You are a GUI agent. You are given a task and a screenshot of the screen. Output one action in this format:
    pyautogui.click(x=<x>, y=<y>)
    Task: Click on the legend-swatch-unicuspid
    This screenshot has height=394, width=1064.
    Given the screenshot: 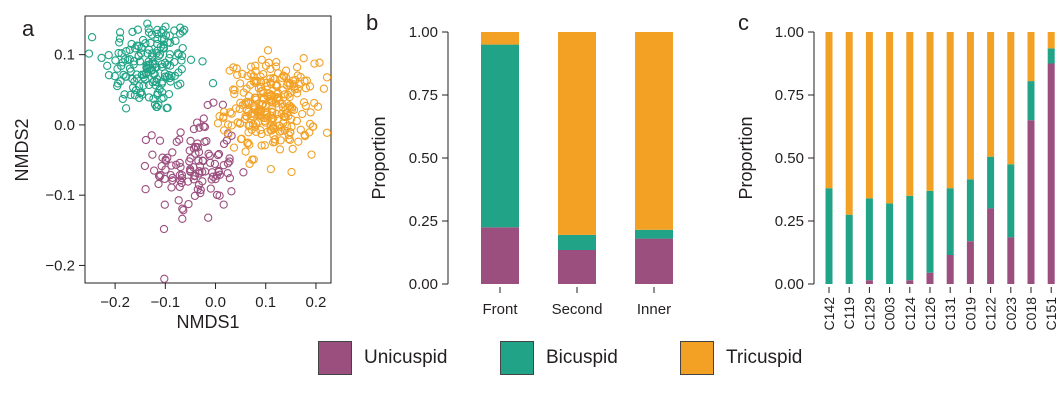 What is the action you would take?
    pyautogui.click(x=335, y=358)
    